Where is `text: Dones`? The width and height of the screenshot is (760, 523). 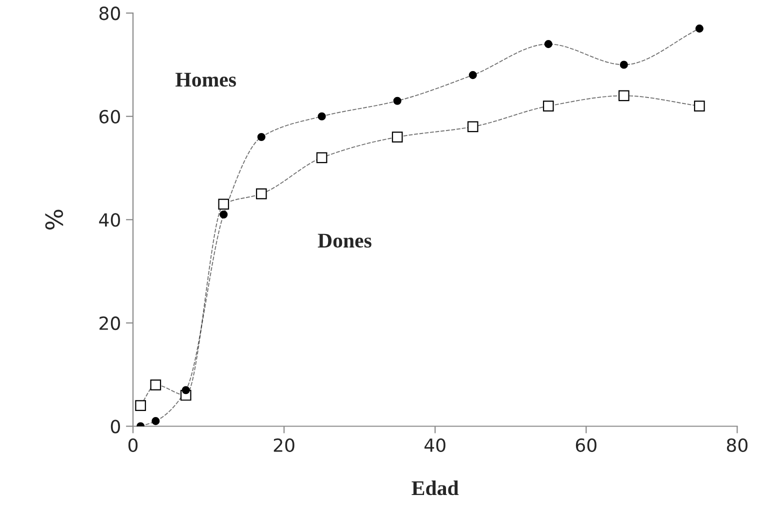
text: Dones is located at coordinates (345, 241).